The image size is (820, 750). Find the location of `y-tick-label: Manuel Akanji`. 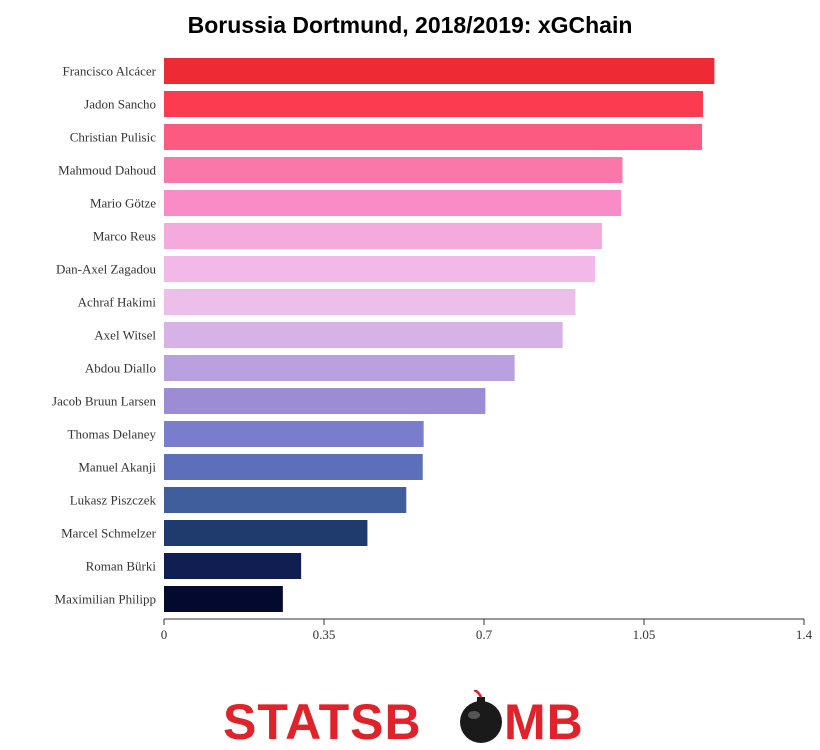

y-tick-label: Manuel Akanji is located at coordinates (117, 467).